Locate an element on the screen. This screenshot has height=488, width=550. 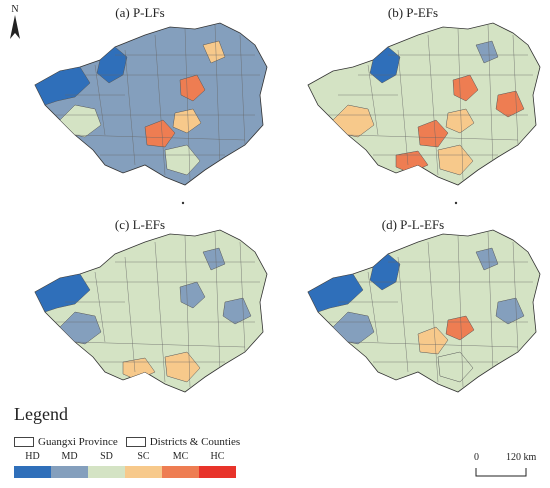
panel-title: (a) P-LFs is located at coordinates (140, 12).